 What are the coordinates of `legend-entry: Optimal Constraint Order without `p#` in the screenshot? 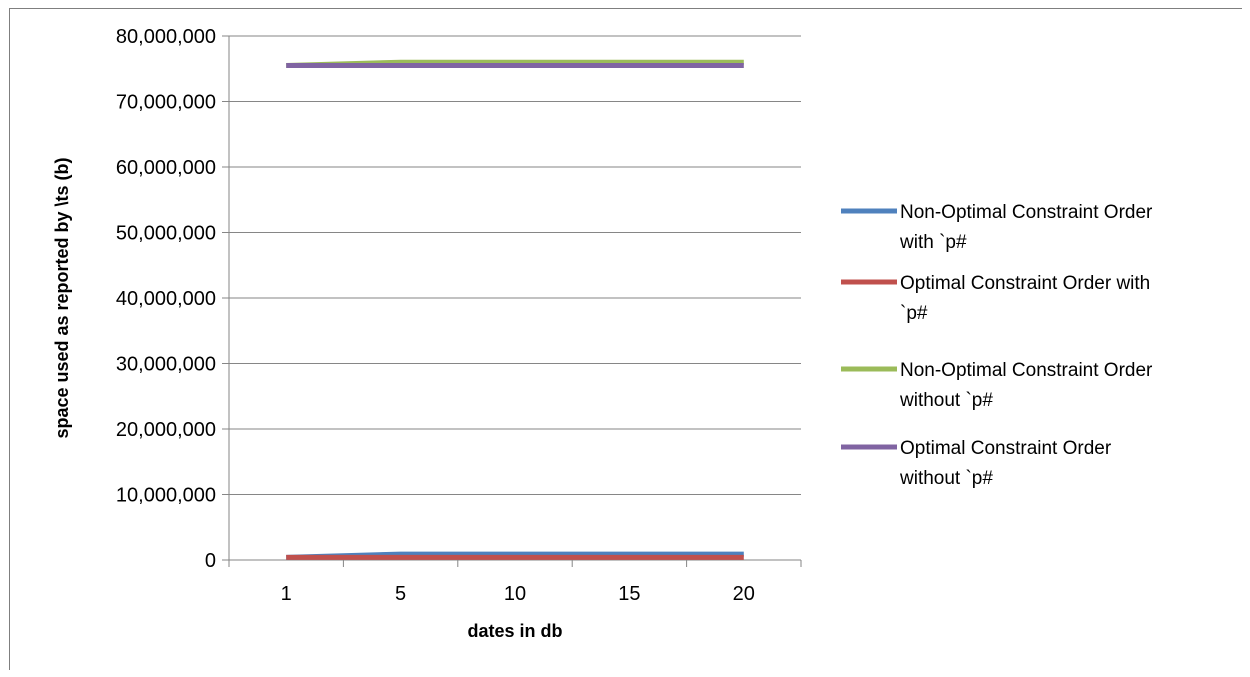 It's located at (976, 463).